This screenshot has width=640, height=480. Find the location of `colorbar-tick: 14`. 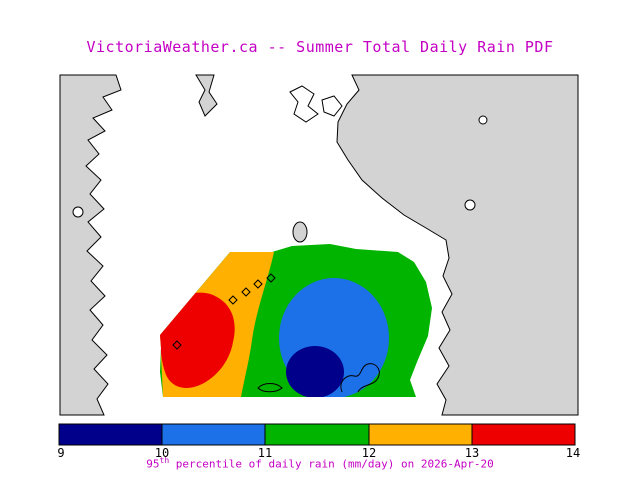

colorbar-tick: 14 is located at coordinates (573, 453).